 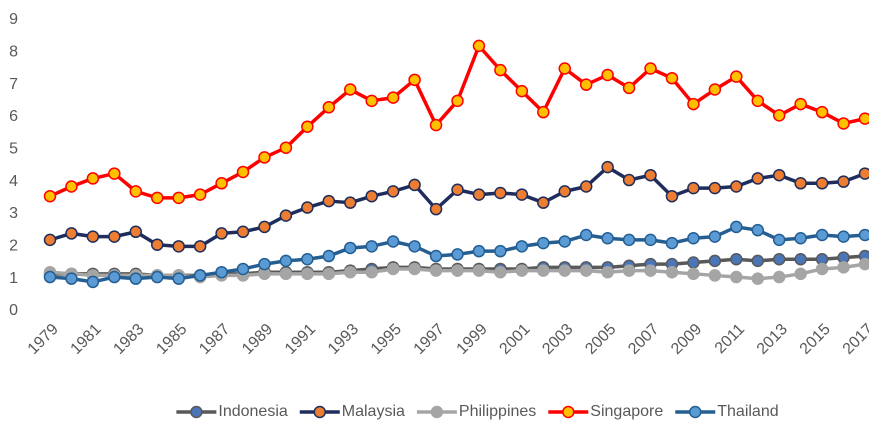 I want to click on x-tick-label: 2011, so click(x=730, y=339).